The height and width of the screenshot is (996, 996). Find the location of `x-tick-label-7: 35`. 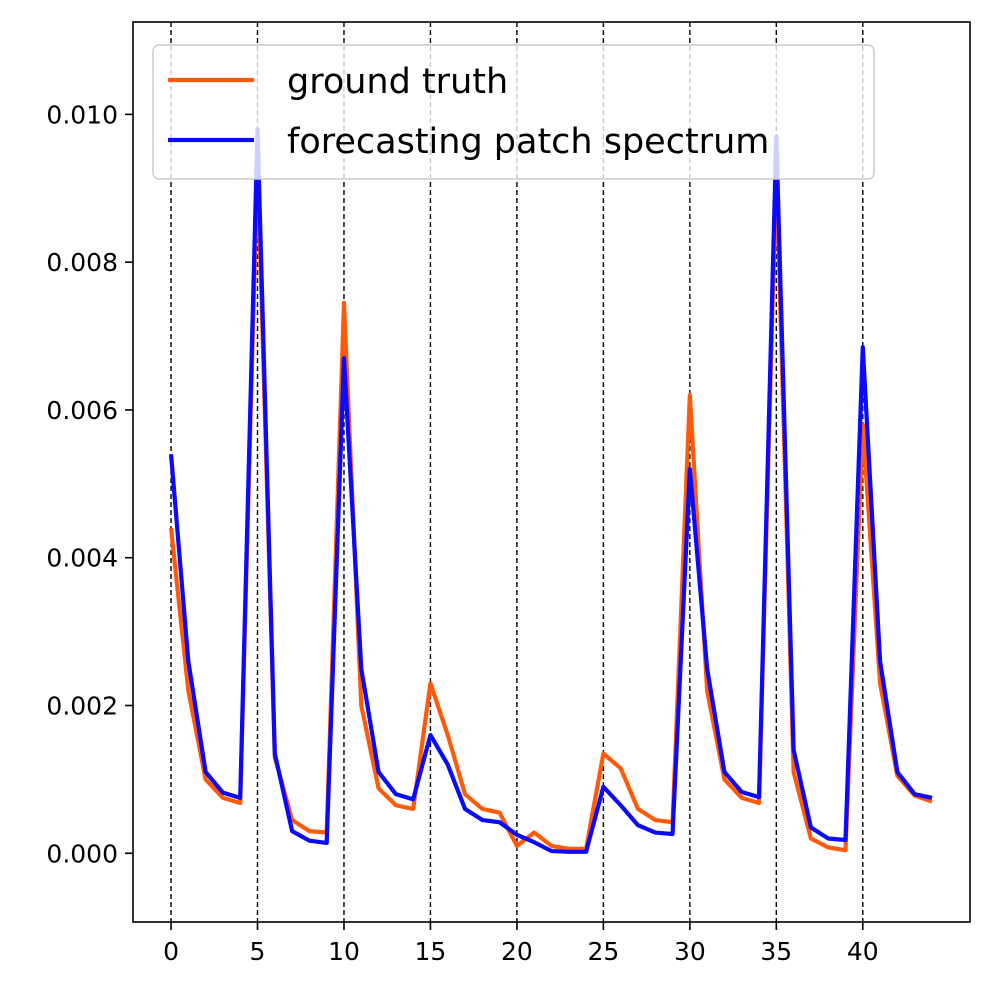

x-tick-label-7: 35 is located at coordinates (776, 951).